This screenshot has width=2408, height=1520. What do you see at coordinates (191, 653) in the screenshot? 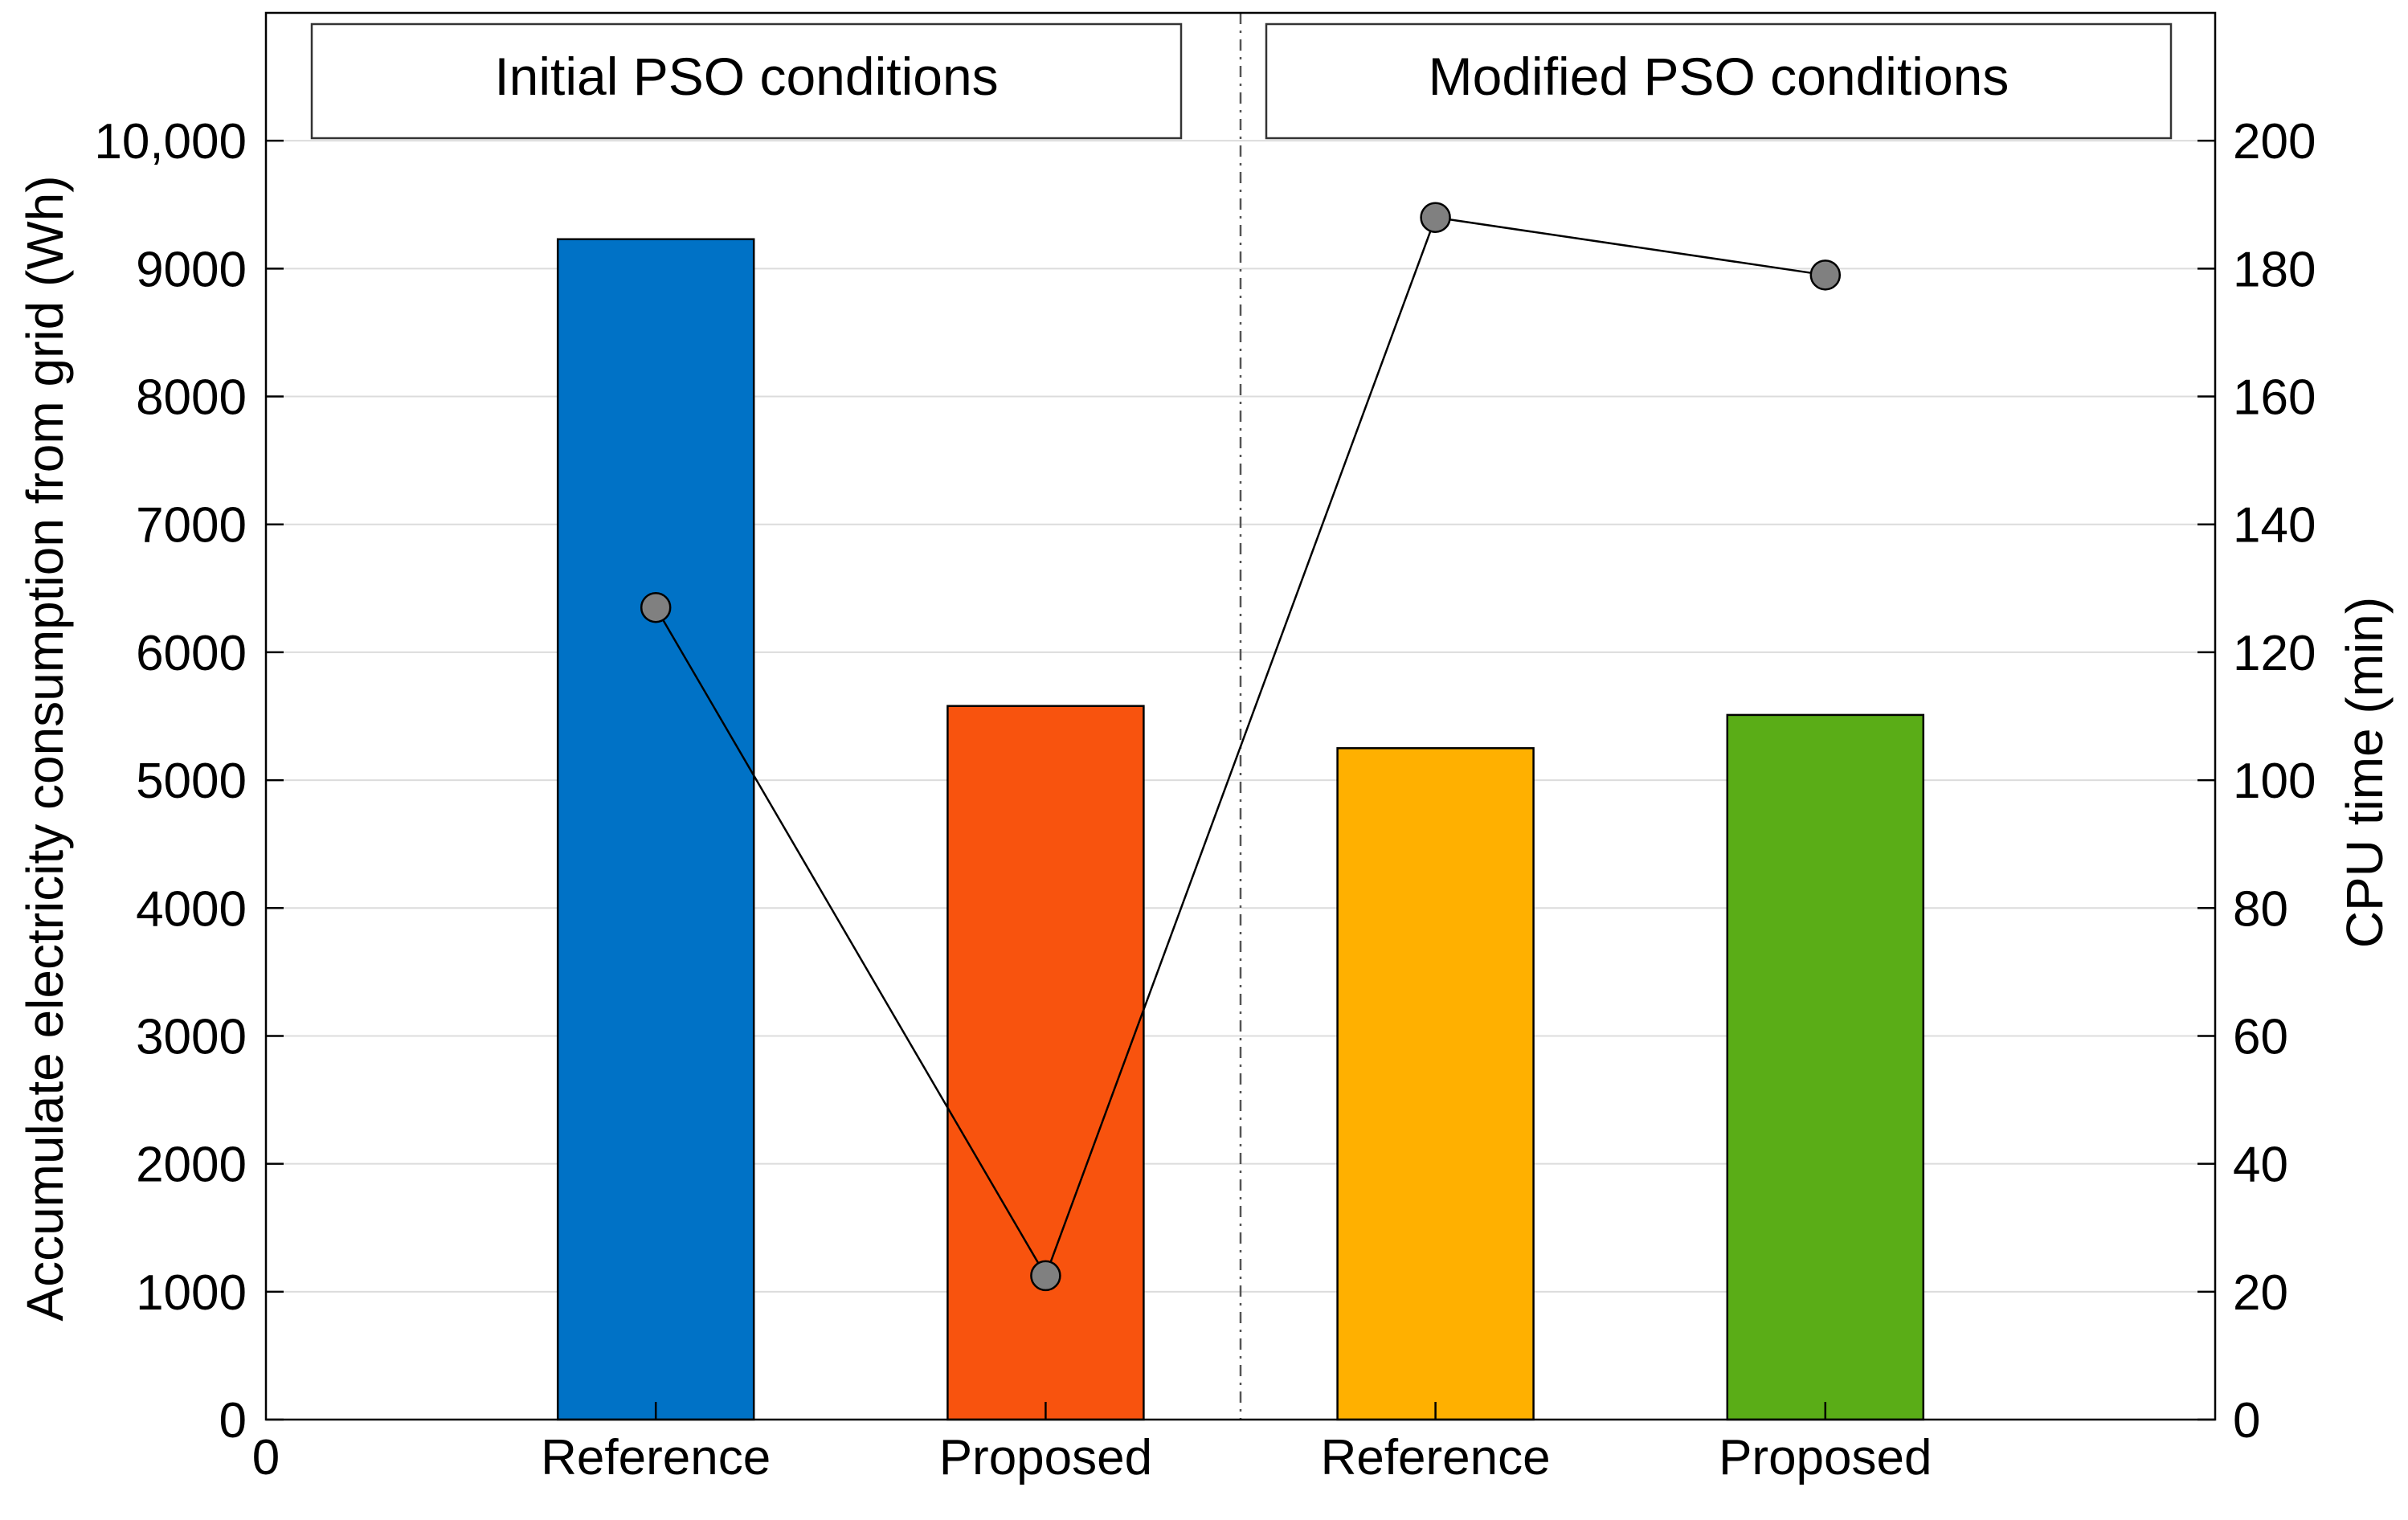
I see `left-tick-label-6: 6000` at bounding box center [191, 653].